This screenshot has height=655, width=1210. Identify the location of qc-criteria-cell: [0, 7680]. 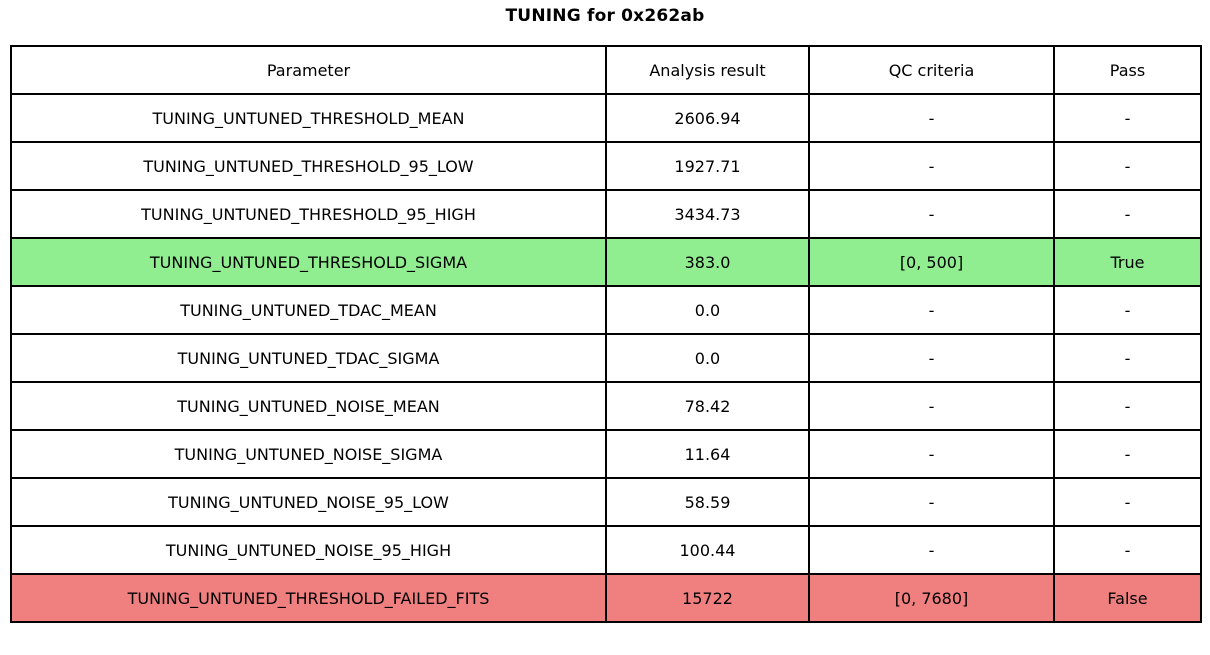
(931, 598).